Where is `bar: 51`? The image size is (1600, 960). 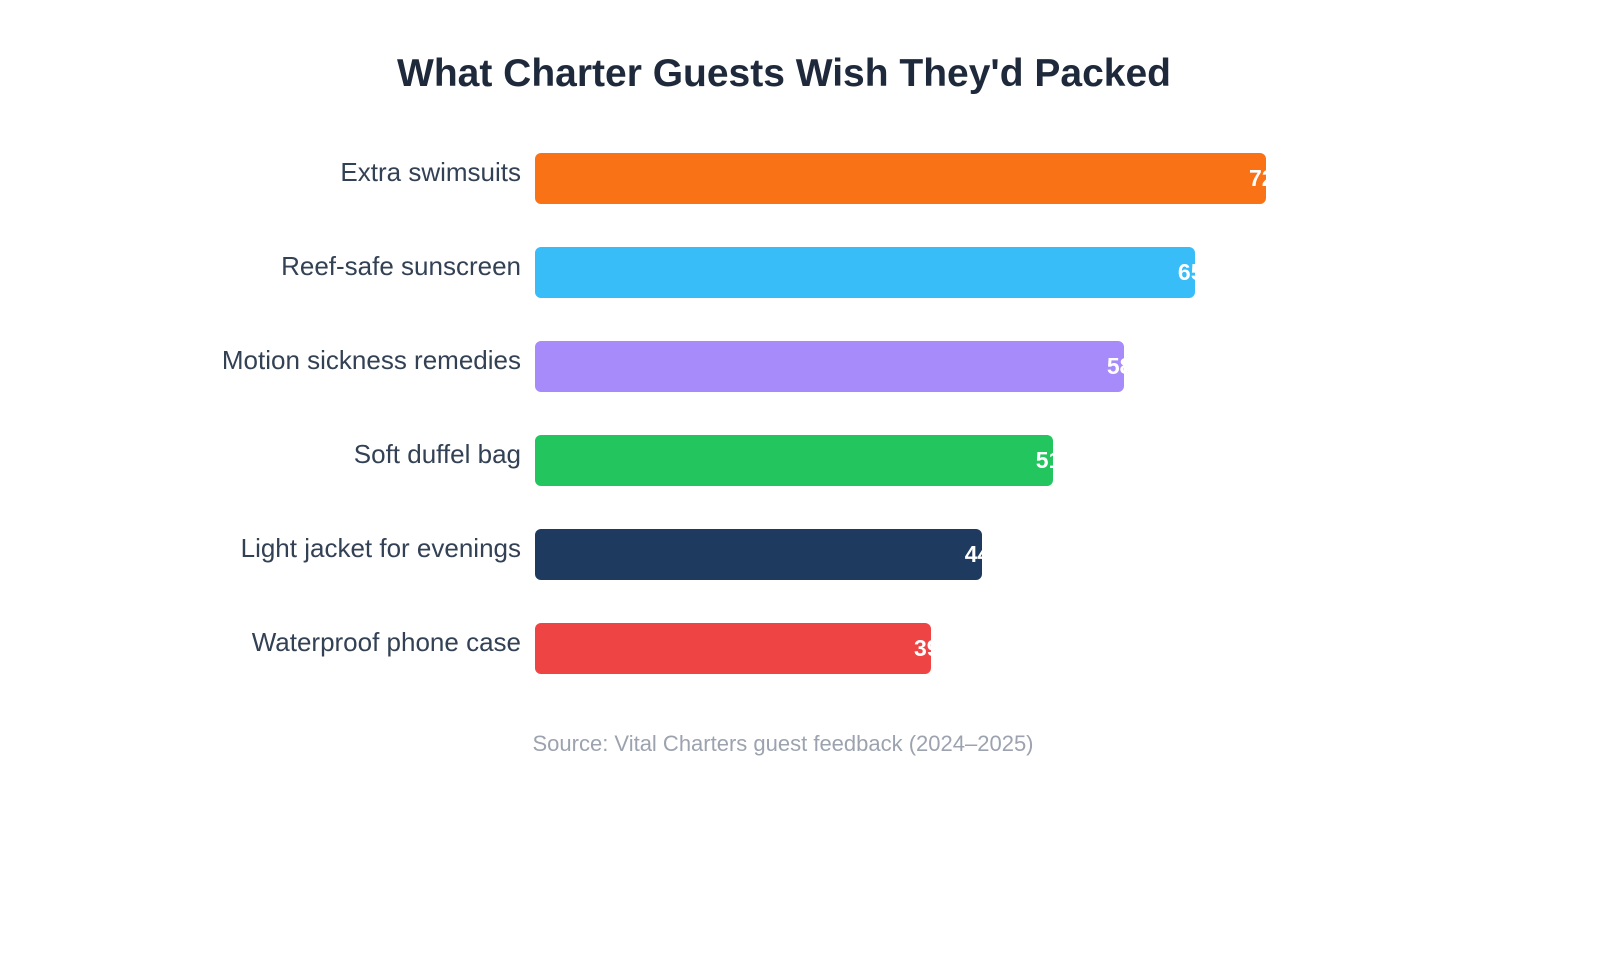
bar: 51 is located at coordinates (794, 460).